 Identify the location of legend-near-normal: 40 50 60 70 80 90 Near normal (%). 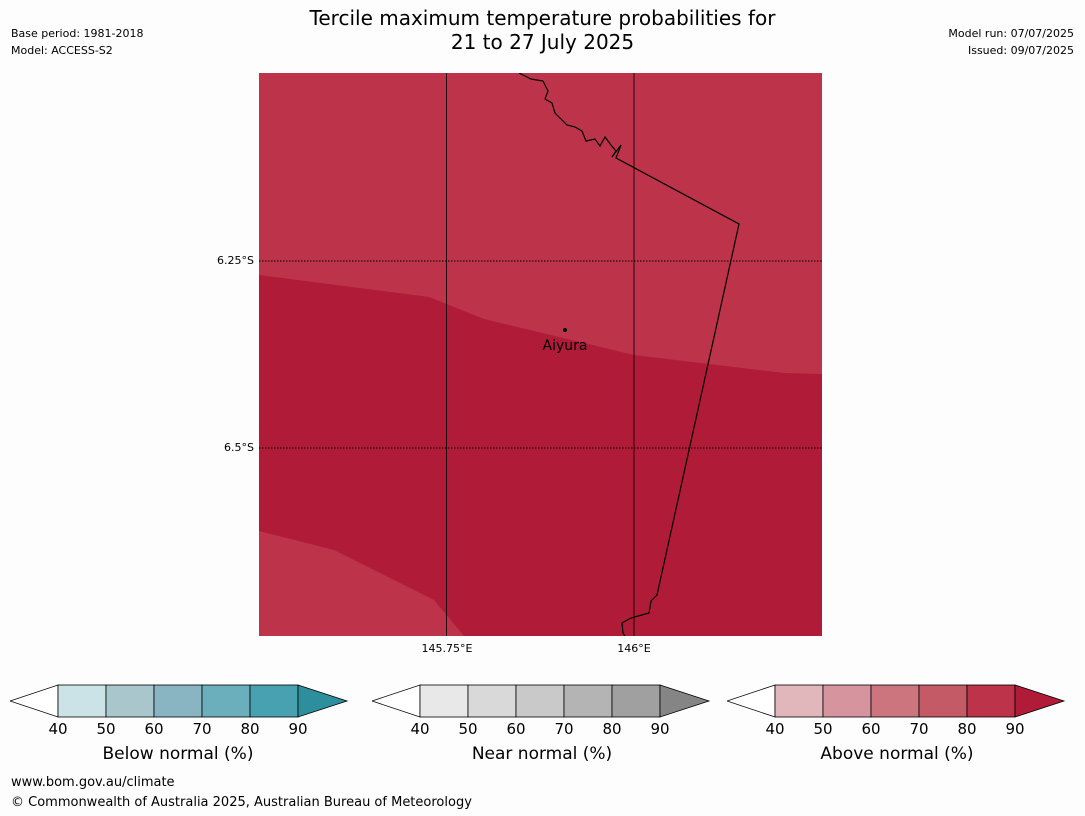
(542, 724).